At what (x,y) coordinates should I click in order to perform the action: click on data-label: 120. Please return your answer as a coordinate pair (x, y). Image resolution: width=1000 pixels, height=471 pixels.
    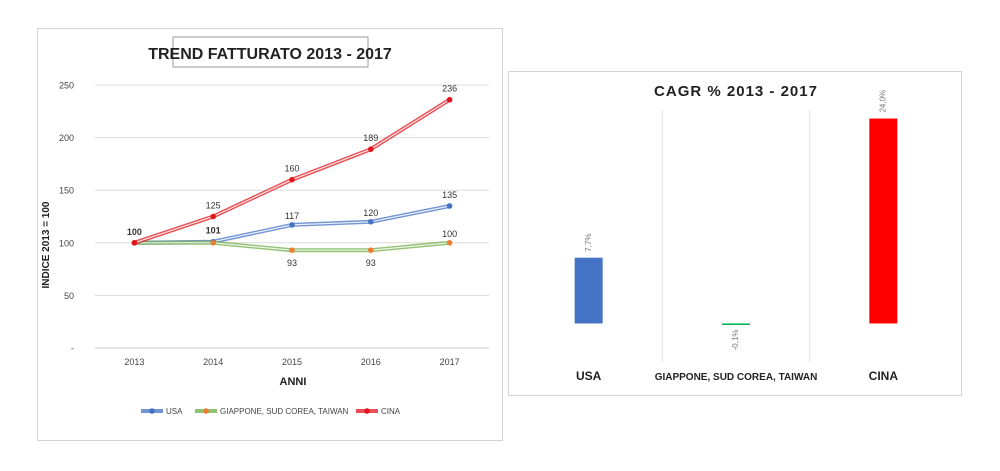
    Looking at the image, I should click on (370, 213).